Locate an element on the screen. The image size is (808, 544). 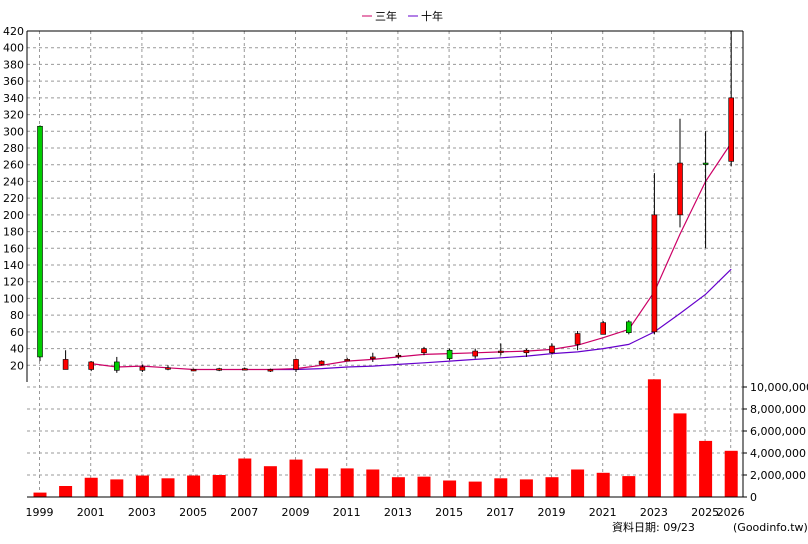
year-tick-label: 2011 is located at coordinates (347, 512).